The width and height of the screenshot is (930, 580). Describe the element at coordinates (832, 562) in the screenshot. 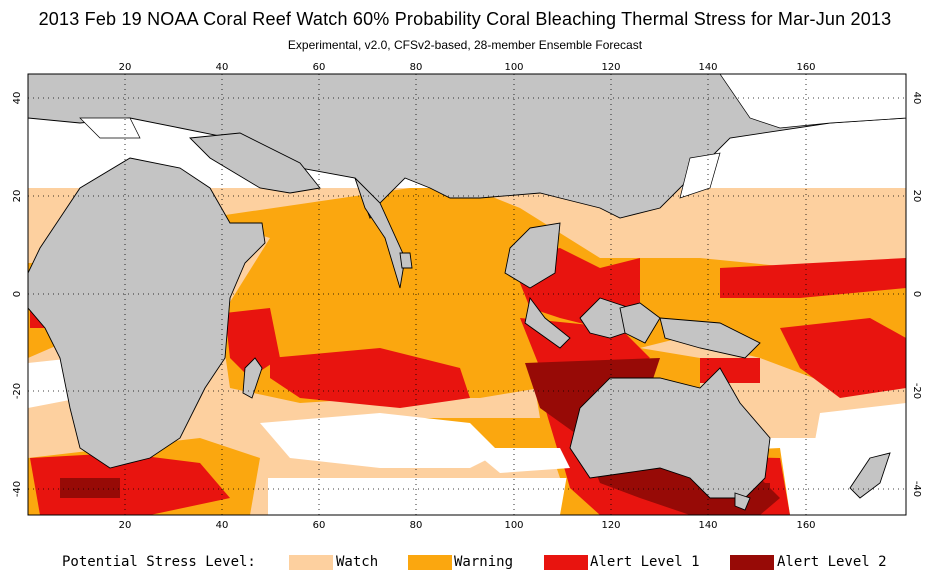

I see `legend-label-alert-level-2: Alert Level 2` at that location.